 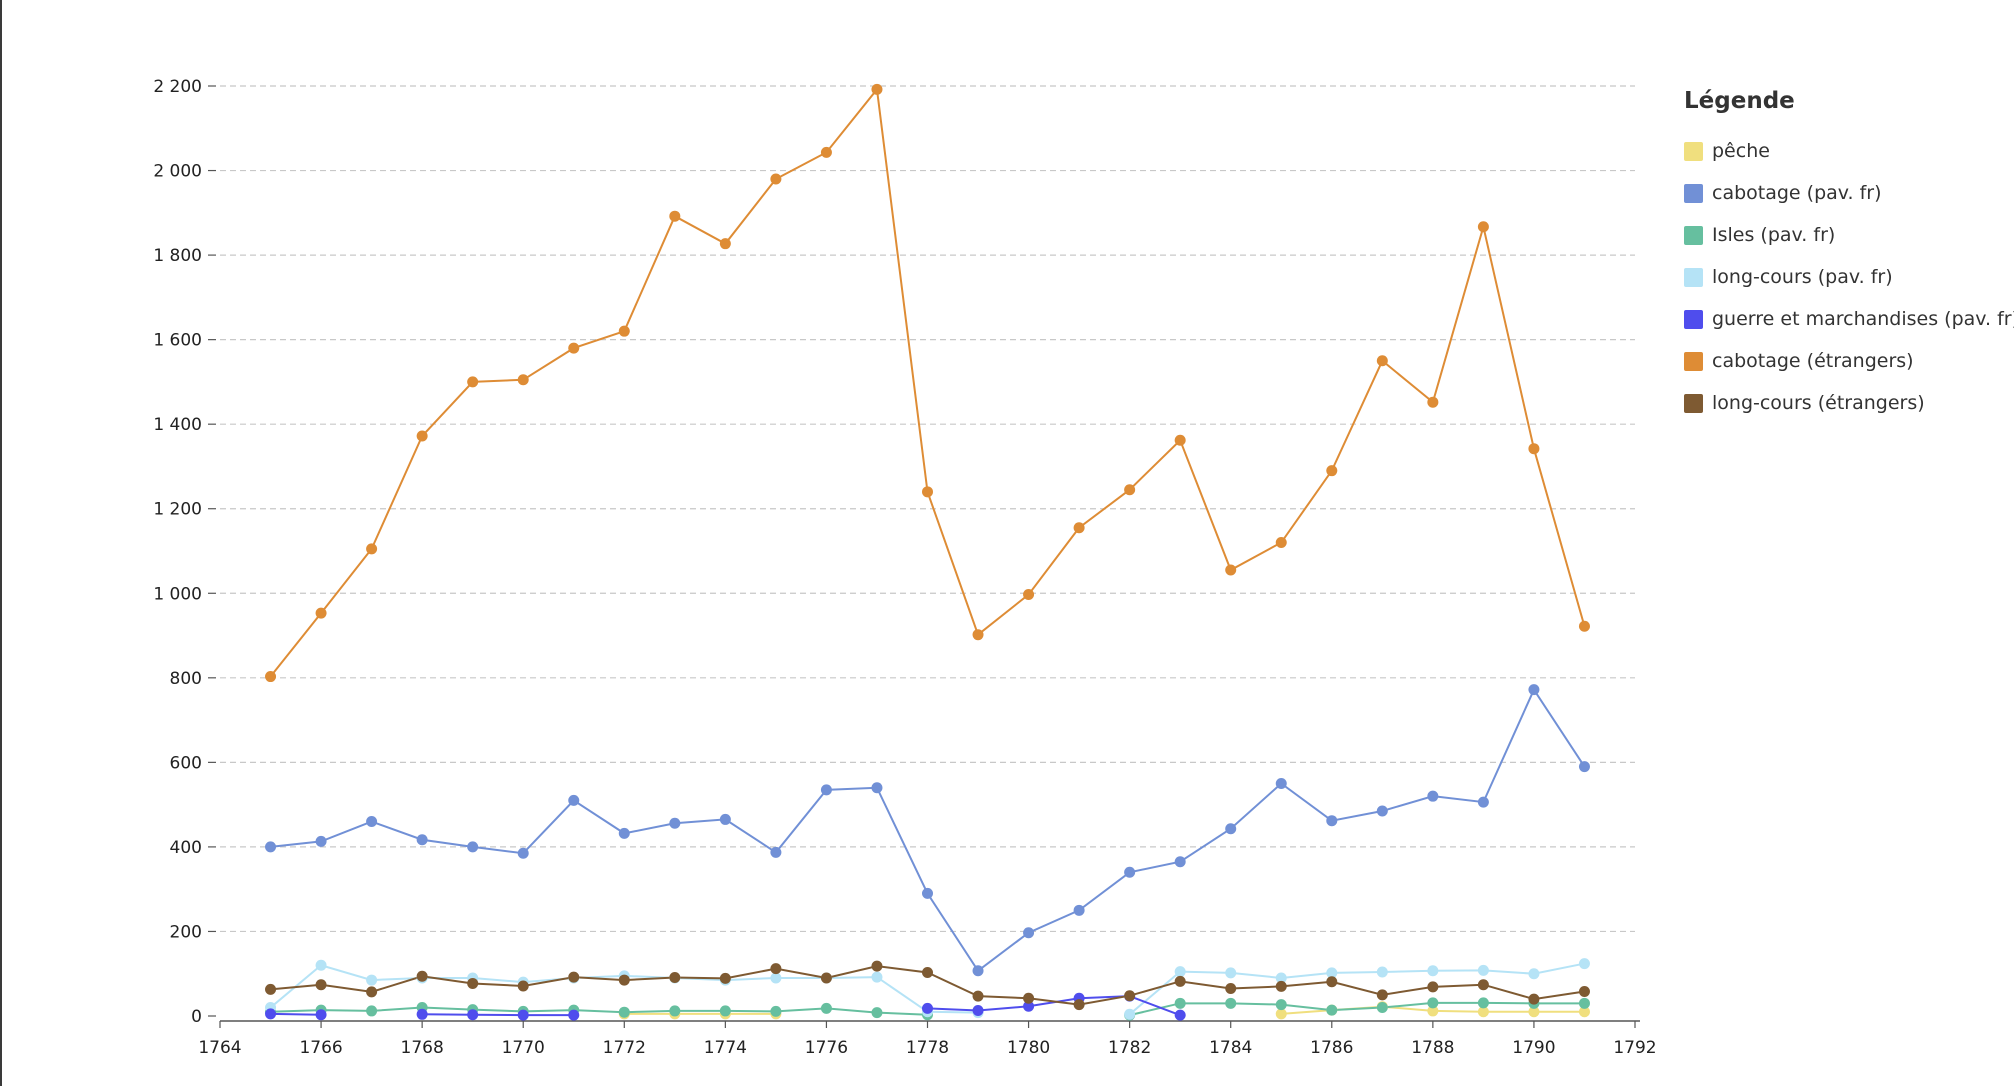 I want to click on legend-item: long-cours (étrangers), so click(x=1849, y=403).